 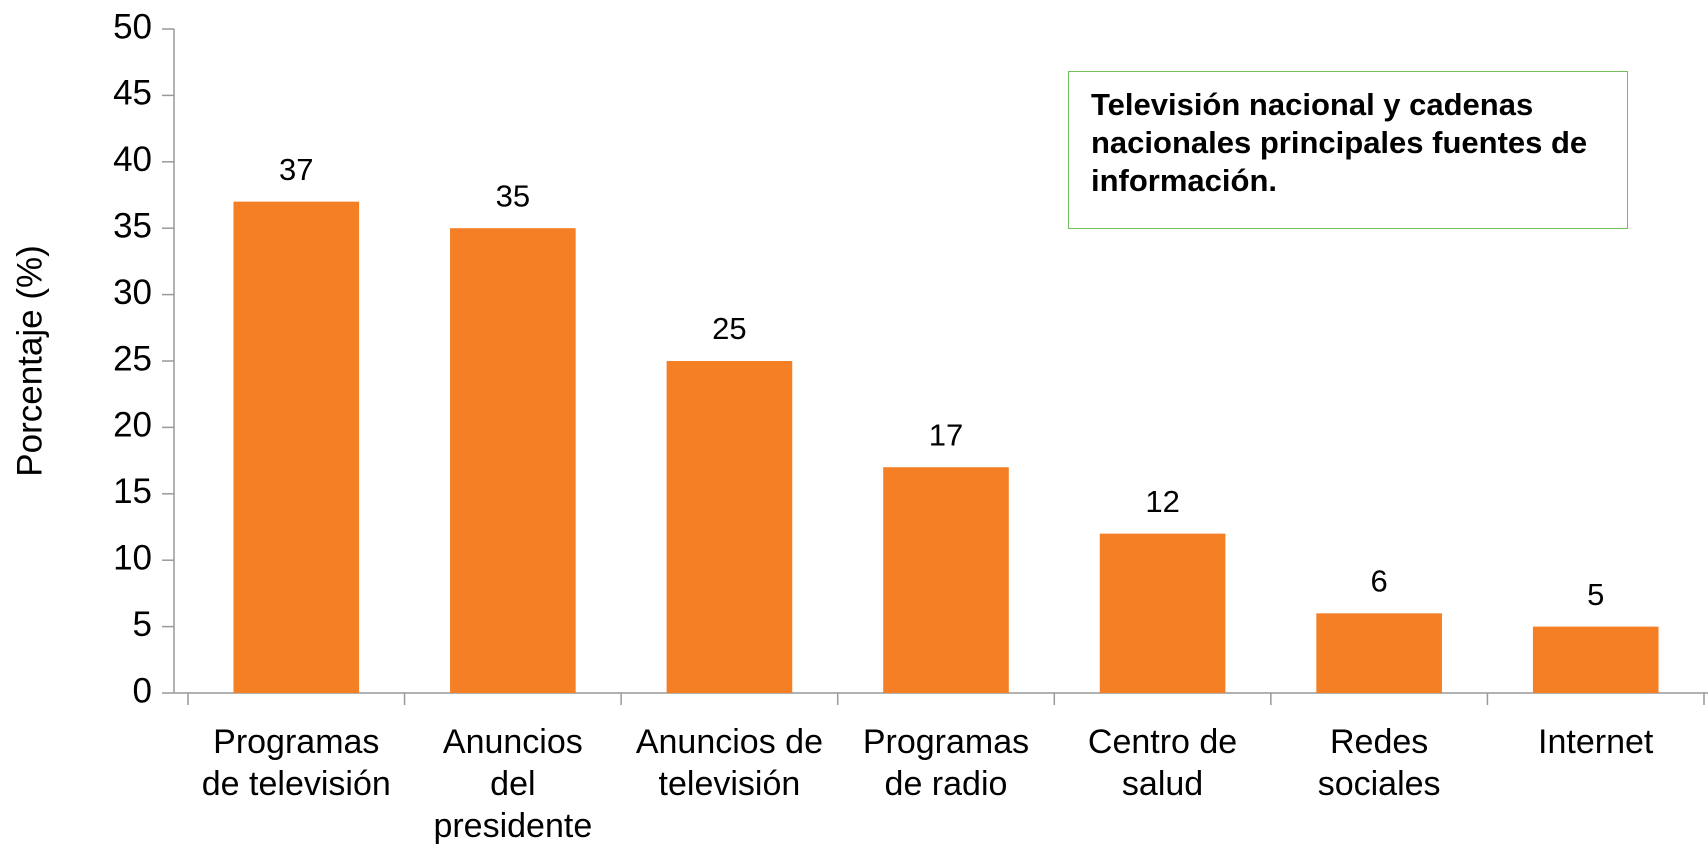 I want to click on y-tick-label: 25, so click(x=132, y=358).